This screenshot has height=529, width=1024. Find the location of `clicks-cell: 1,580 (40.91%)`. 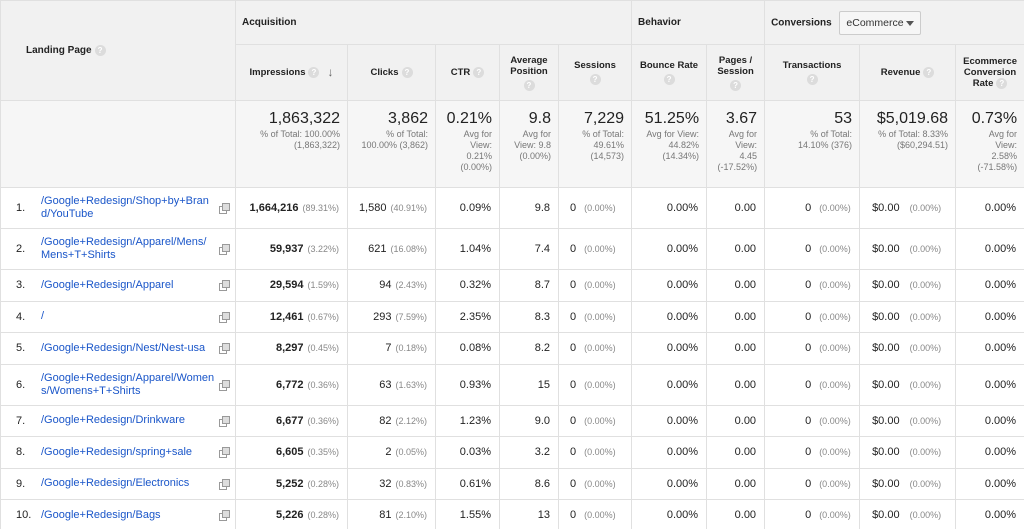

clicks-cell: 1,580 (40.91%) is located at coordinates (391, 208).